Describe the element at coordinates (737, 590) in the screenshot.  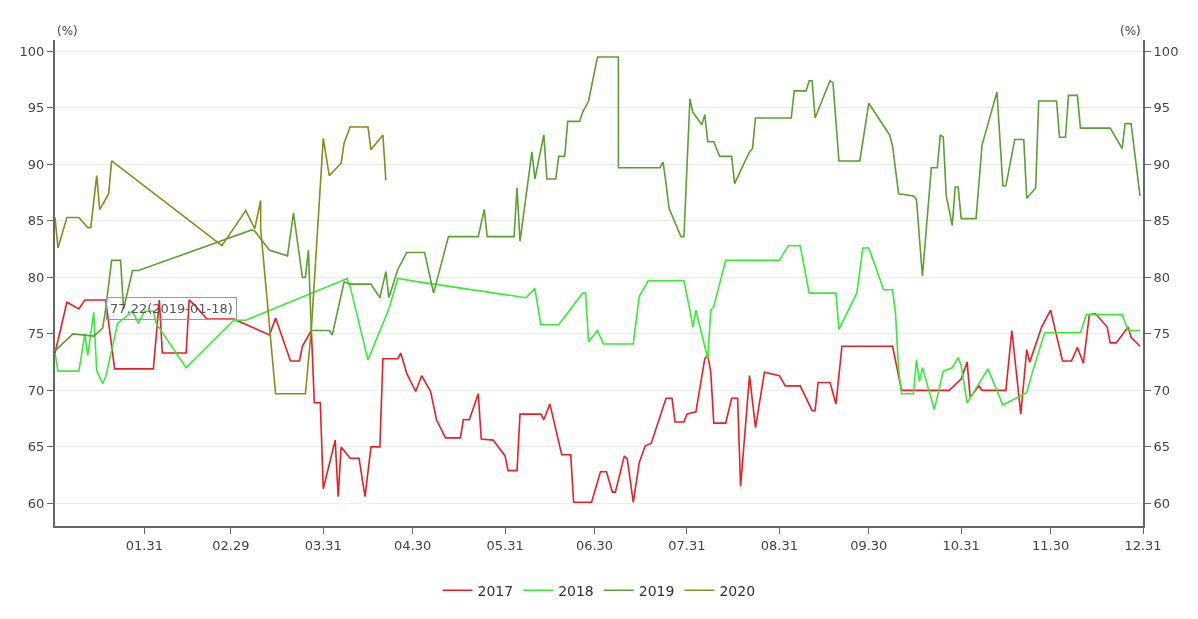
I see `legend-label: 2020` at that location.